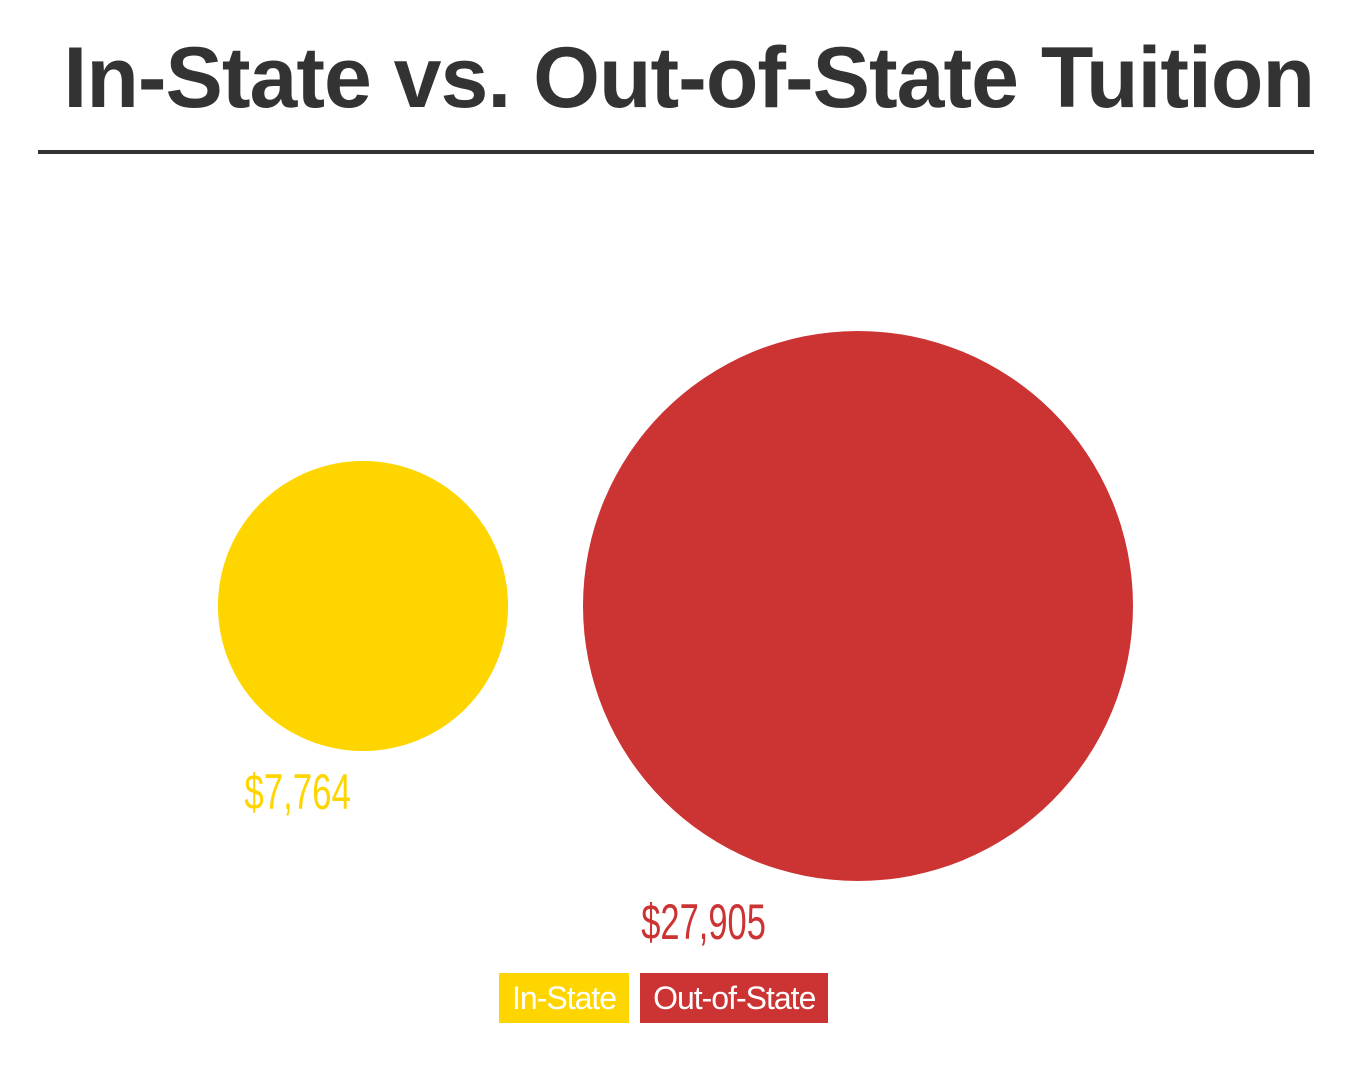  Describe the element at coordinates (703, 922) in the screenshot. I see `value-label-out-of-state: $27,905` at that location.